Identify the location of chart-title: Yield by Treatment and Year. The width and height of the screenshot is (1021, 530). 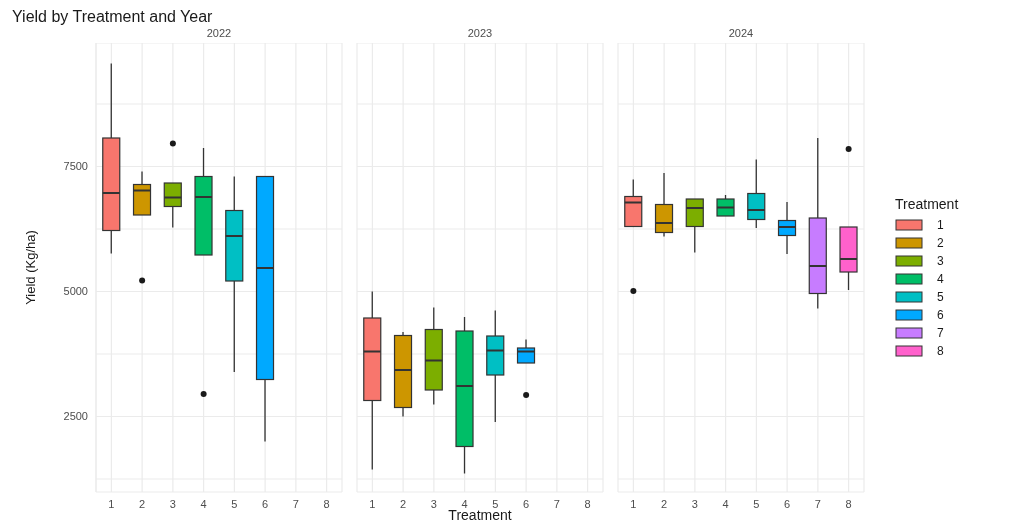
(112, 16).